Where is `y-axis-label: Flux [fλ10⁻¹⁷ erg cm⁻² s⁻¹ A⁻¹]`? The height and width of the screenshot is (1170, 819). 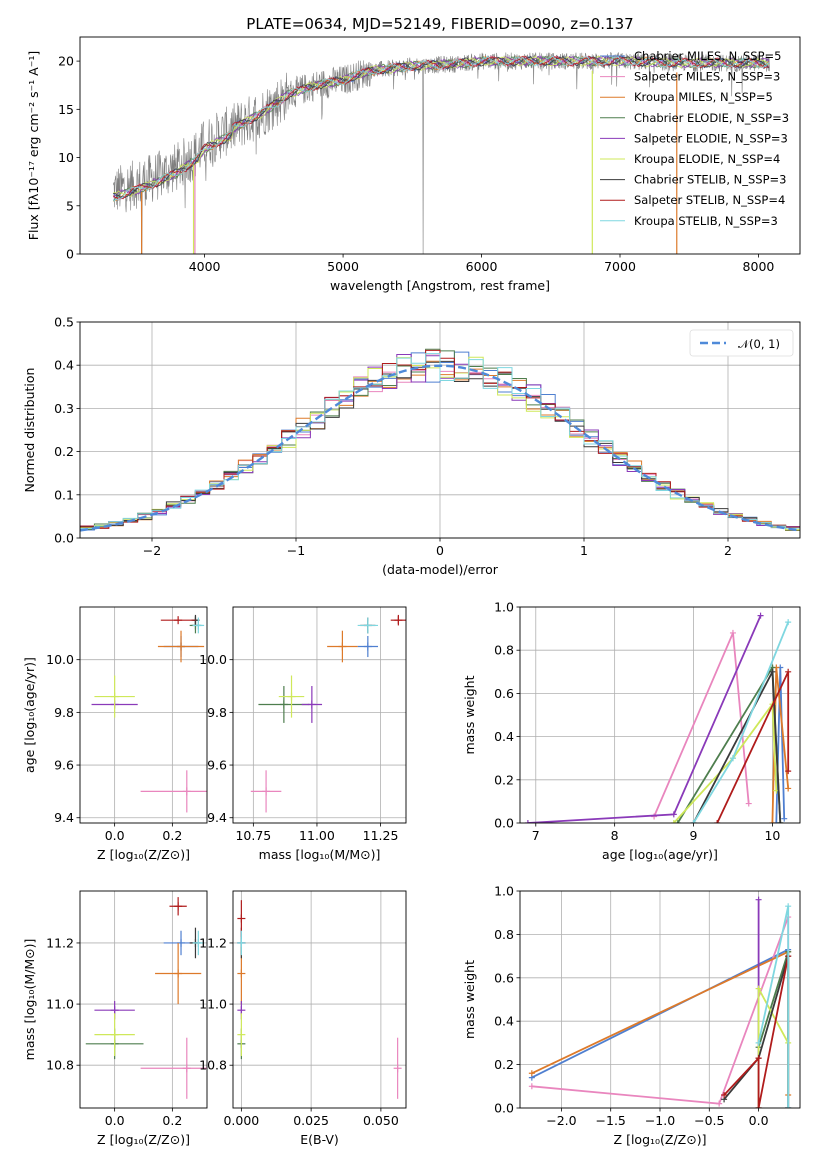 y-axis-label: Flux [fλ10⁻¹⁷ erg cm⁻² s⁻¹ A⁻¹] is located at coordinates (33, 145).